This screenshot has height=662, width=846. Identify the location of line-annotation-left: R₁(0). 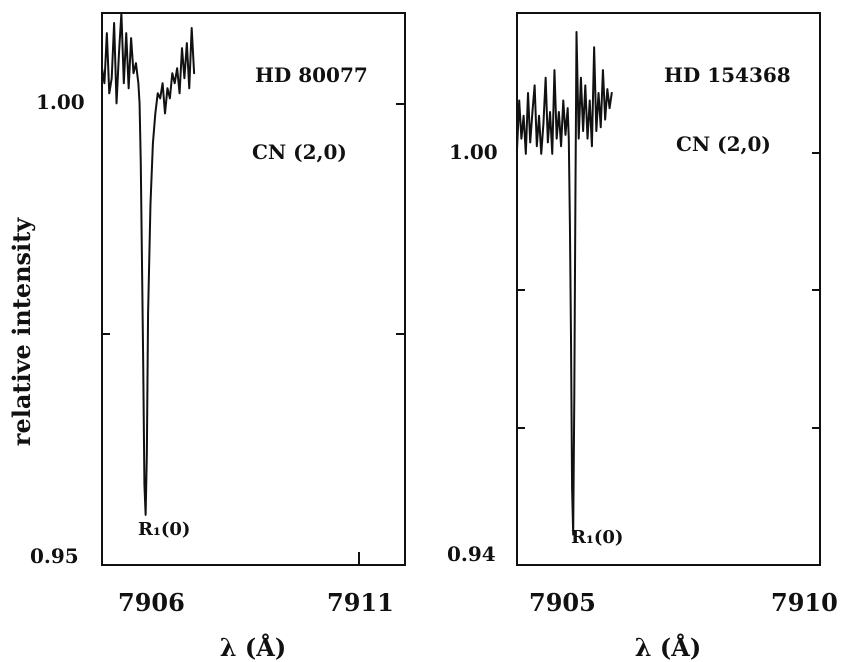
(164, 529).